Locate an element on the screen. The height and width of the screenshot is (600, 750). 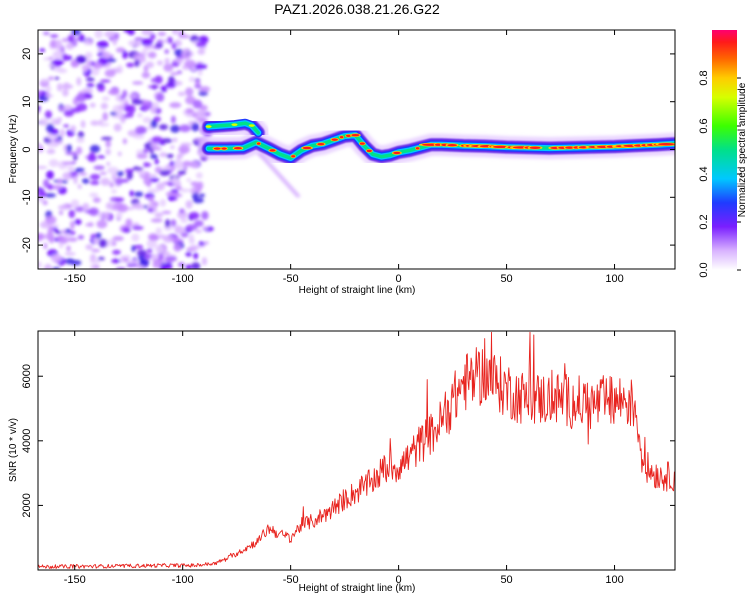
figure-title: PAZ1.2026.038.21.26.G22 is located at coordinates (357, 9).